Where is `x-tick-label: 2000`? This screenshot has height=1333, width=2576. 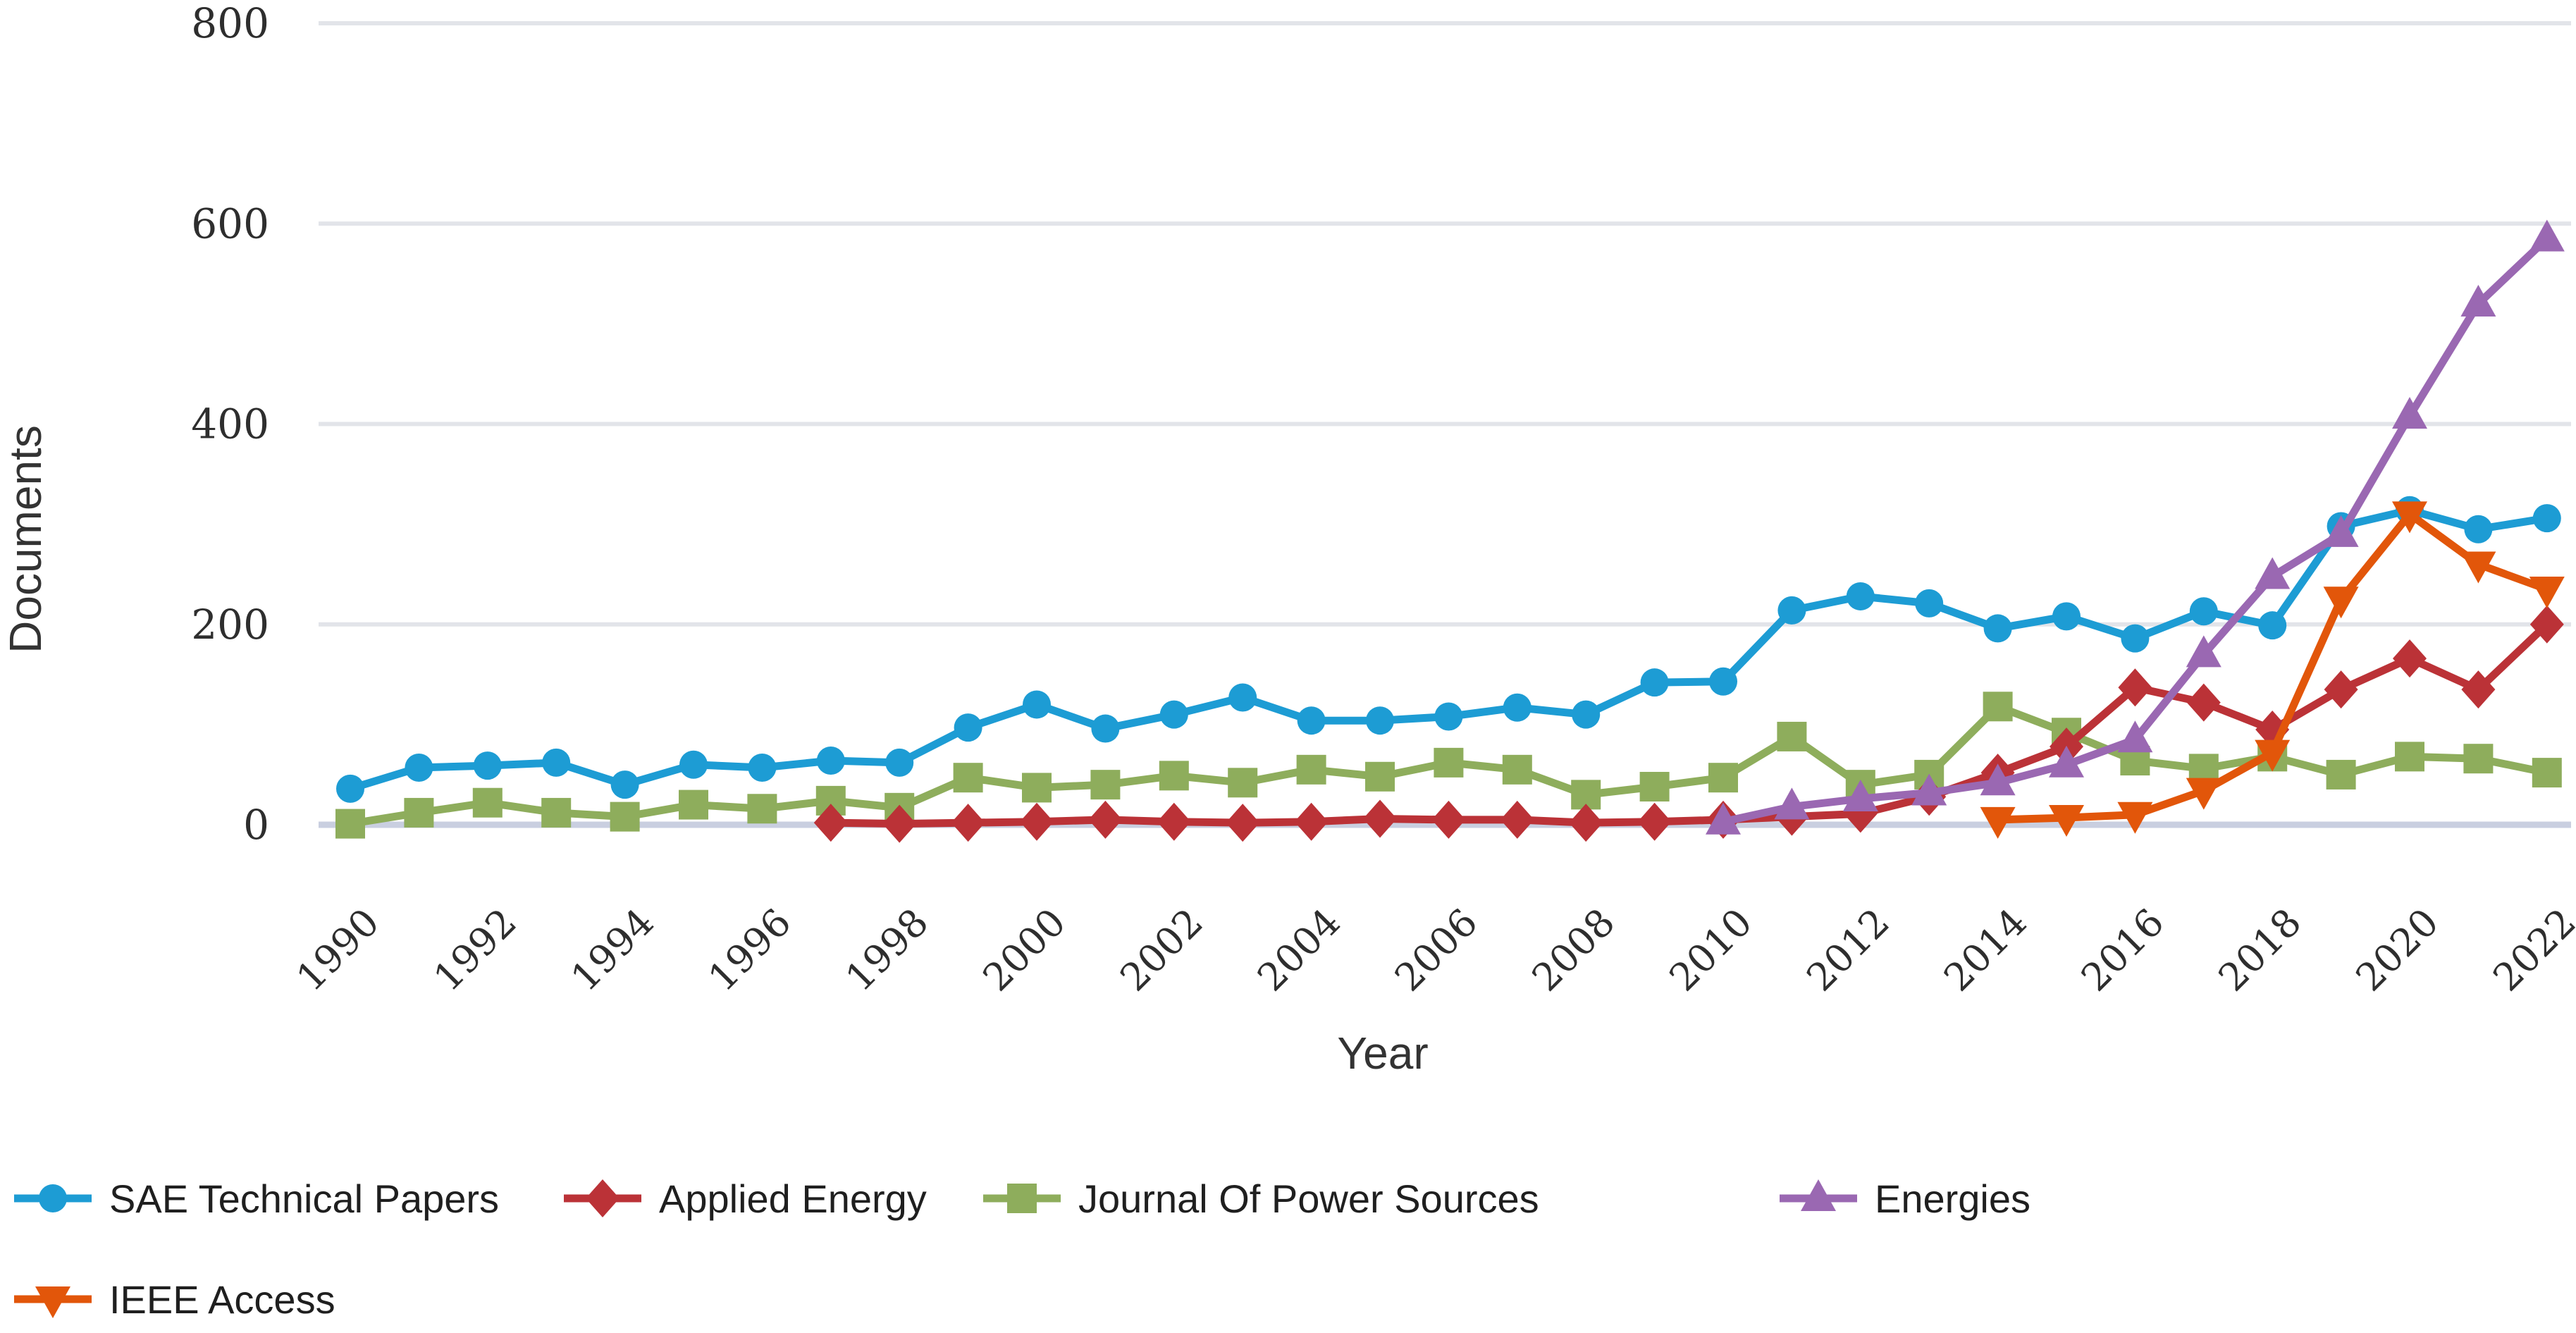 x-tick-label: 2000 is located at coordinates (1024, 950).